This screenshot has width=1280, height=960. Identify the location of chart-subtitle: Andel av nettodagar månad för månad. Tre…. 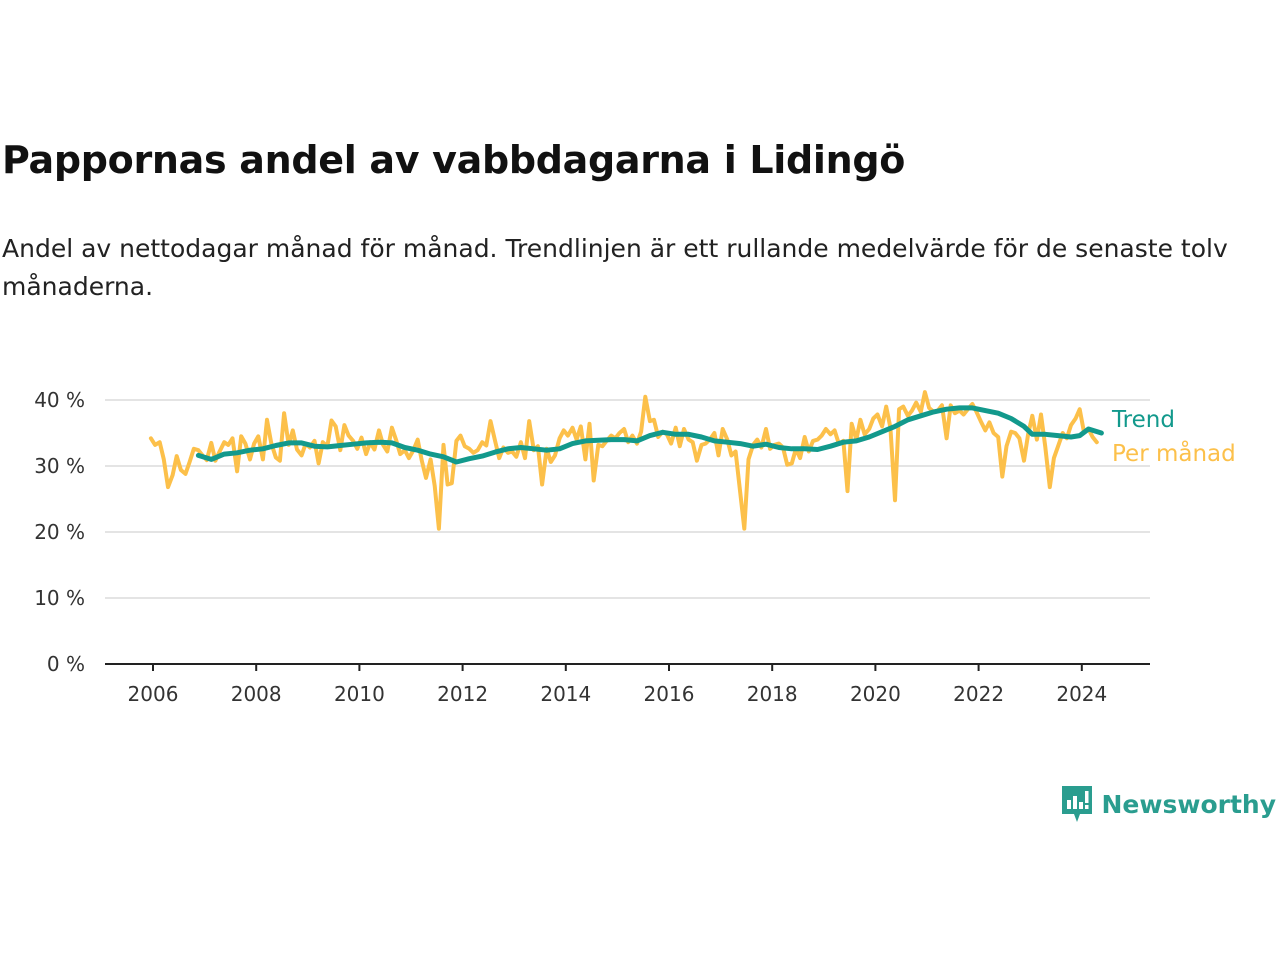
(615, 267).